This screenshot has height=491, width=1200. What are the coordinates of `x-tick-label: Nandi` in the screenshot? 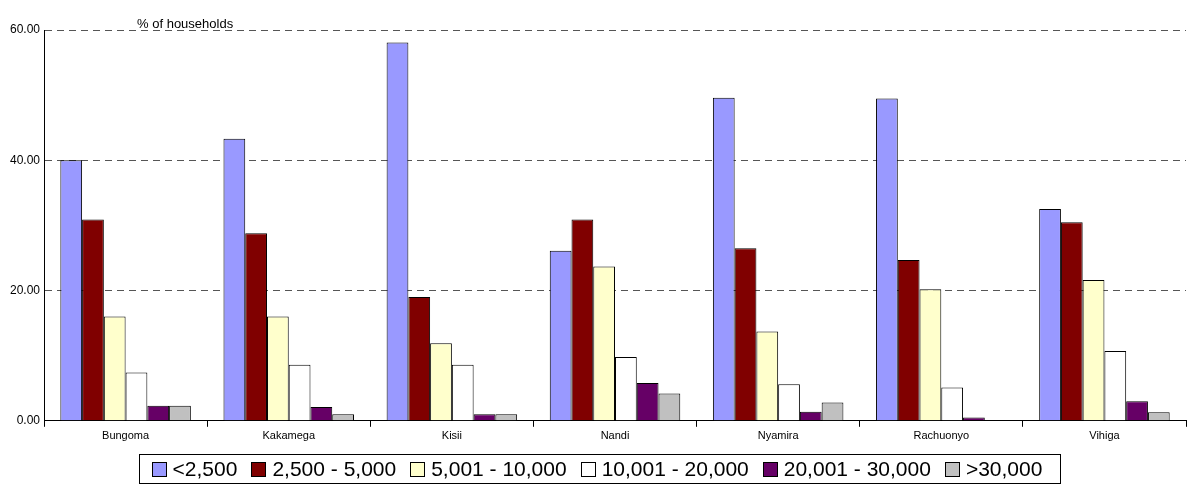 It's located at (615, 435).